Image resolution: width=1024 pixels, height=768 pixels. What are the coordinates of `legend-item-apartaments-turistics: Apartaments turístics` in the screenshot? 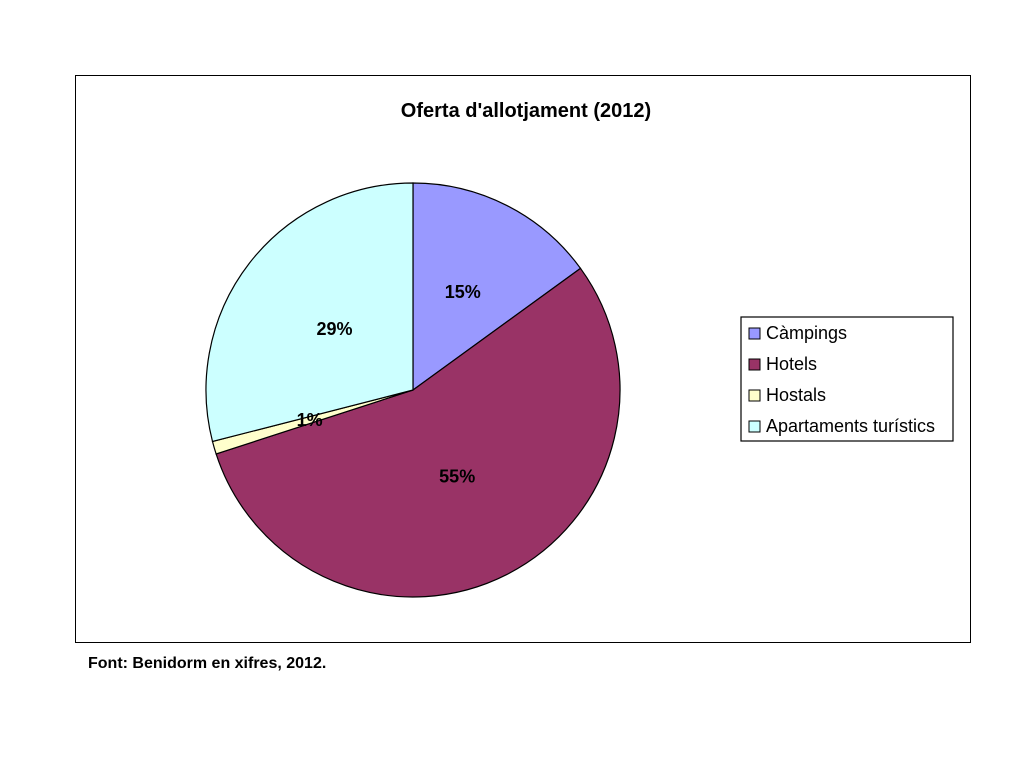 It's located at (841, 426).